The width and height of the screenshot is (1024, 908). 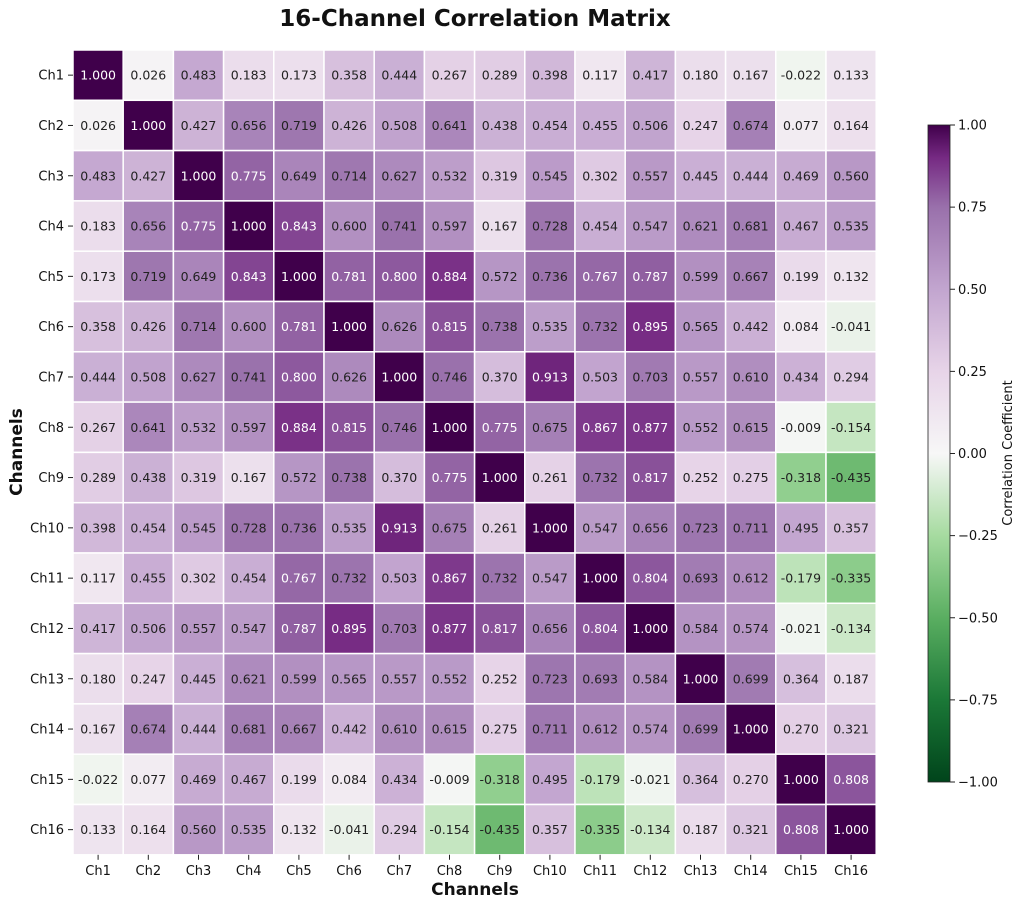 I want to click on heatmap-cell-label: 0.711, so click(x=550, y=729).